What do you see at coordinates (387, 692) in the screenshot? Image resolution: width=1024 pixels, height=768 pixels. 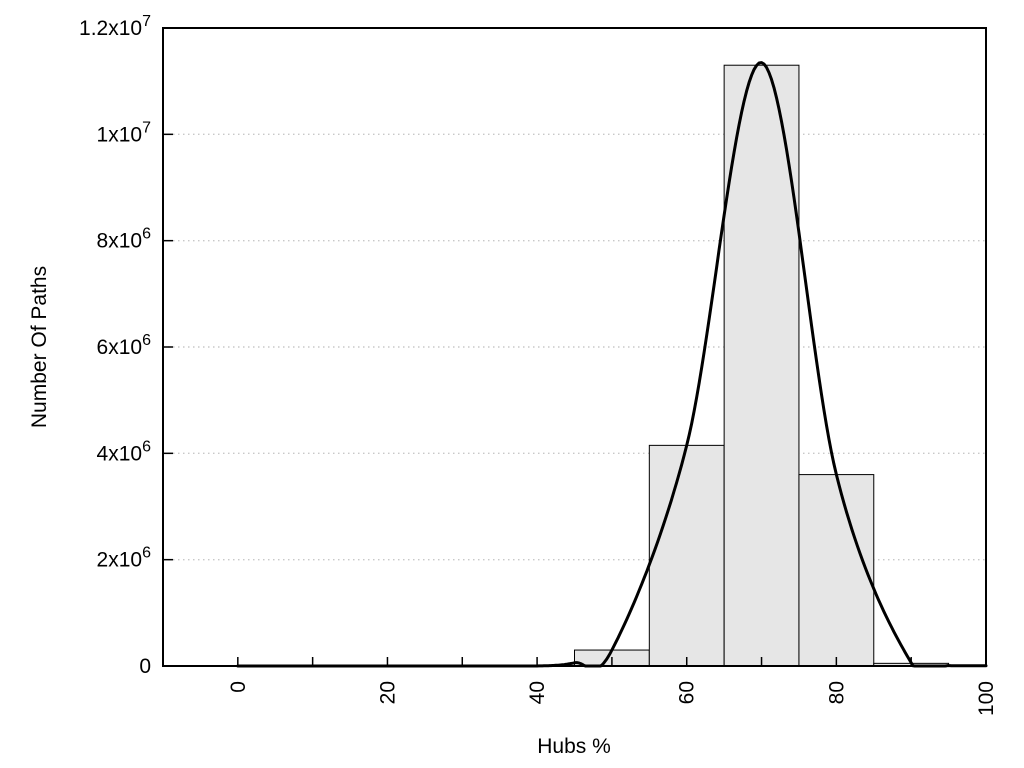 I see `x-tick-label: 20` at bounding box center [387, 692].